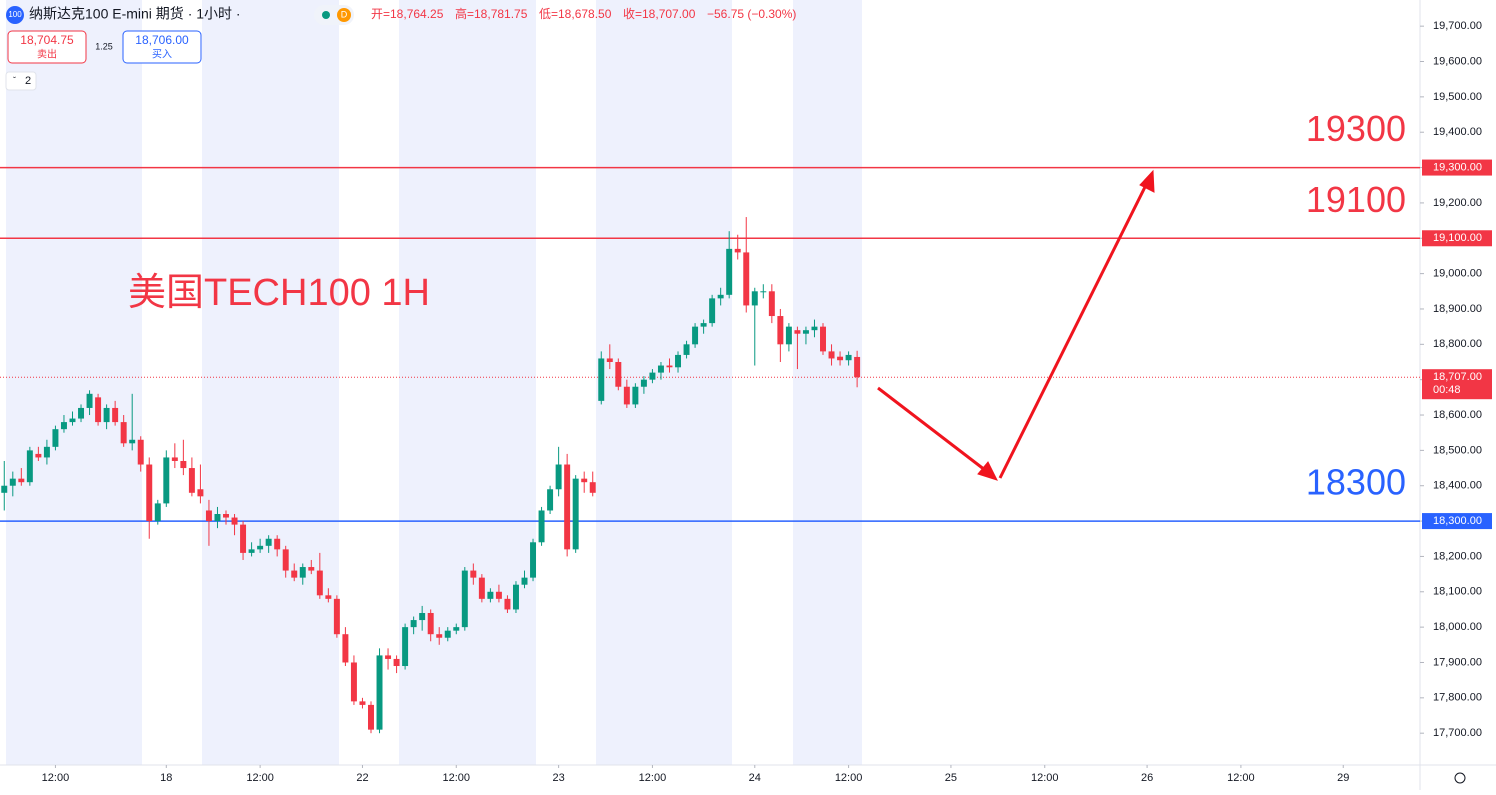  I want to click on arrow-down, so click(931, 429).